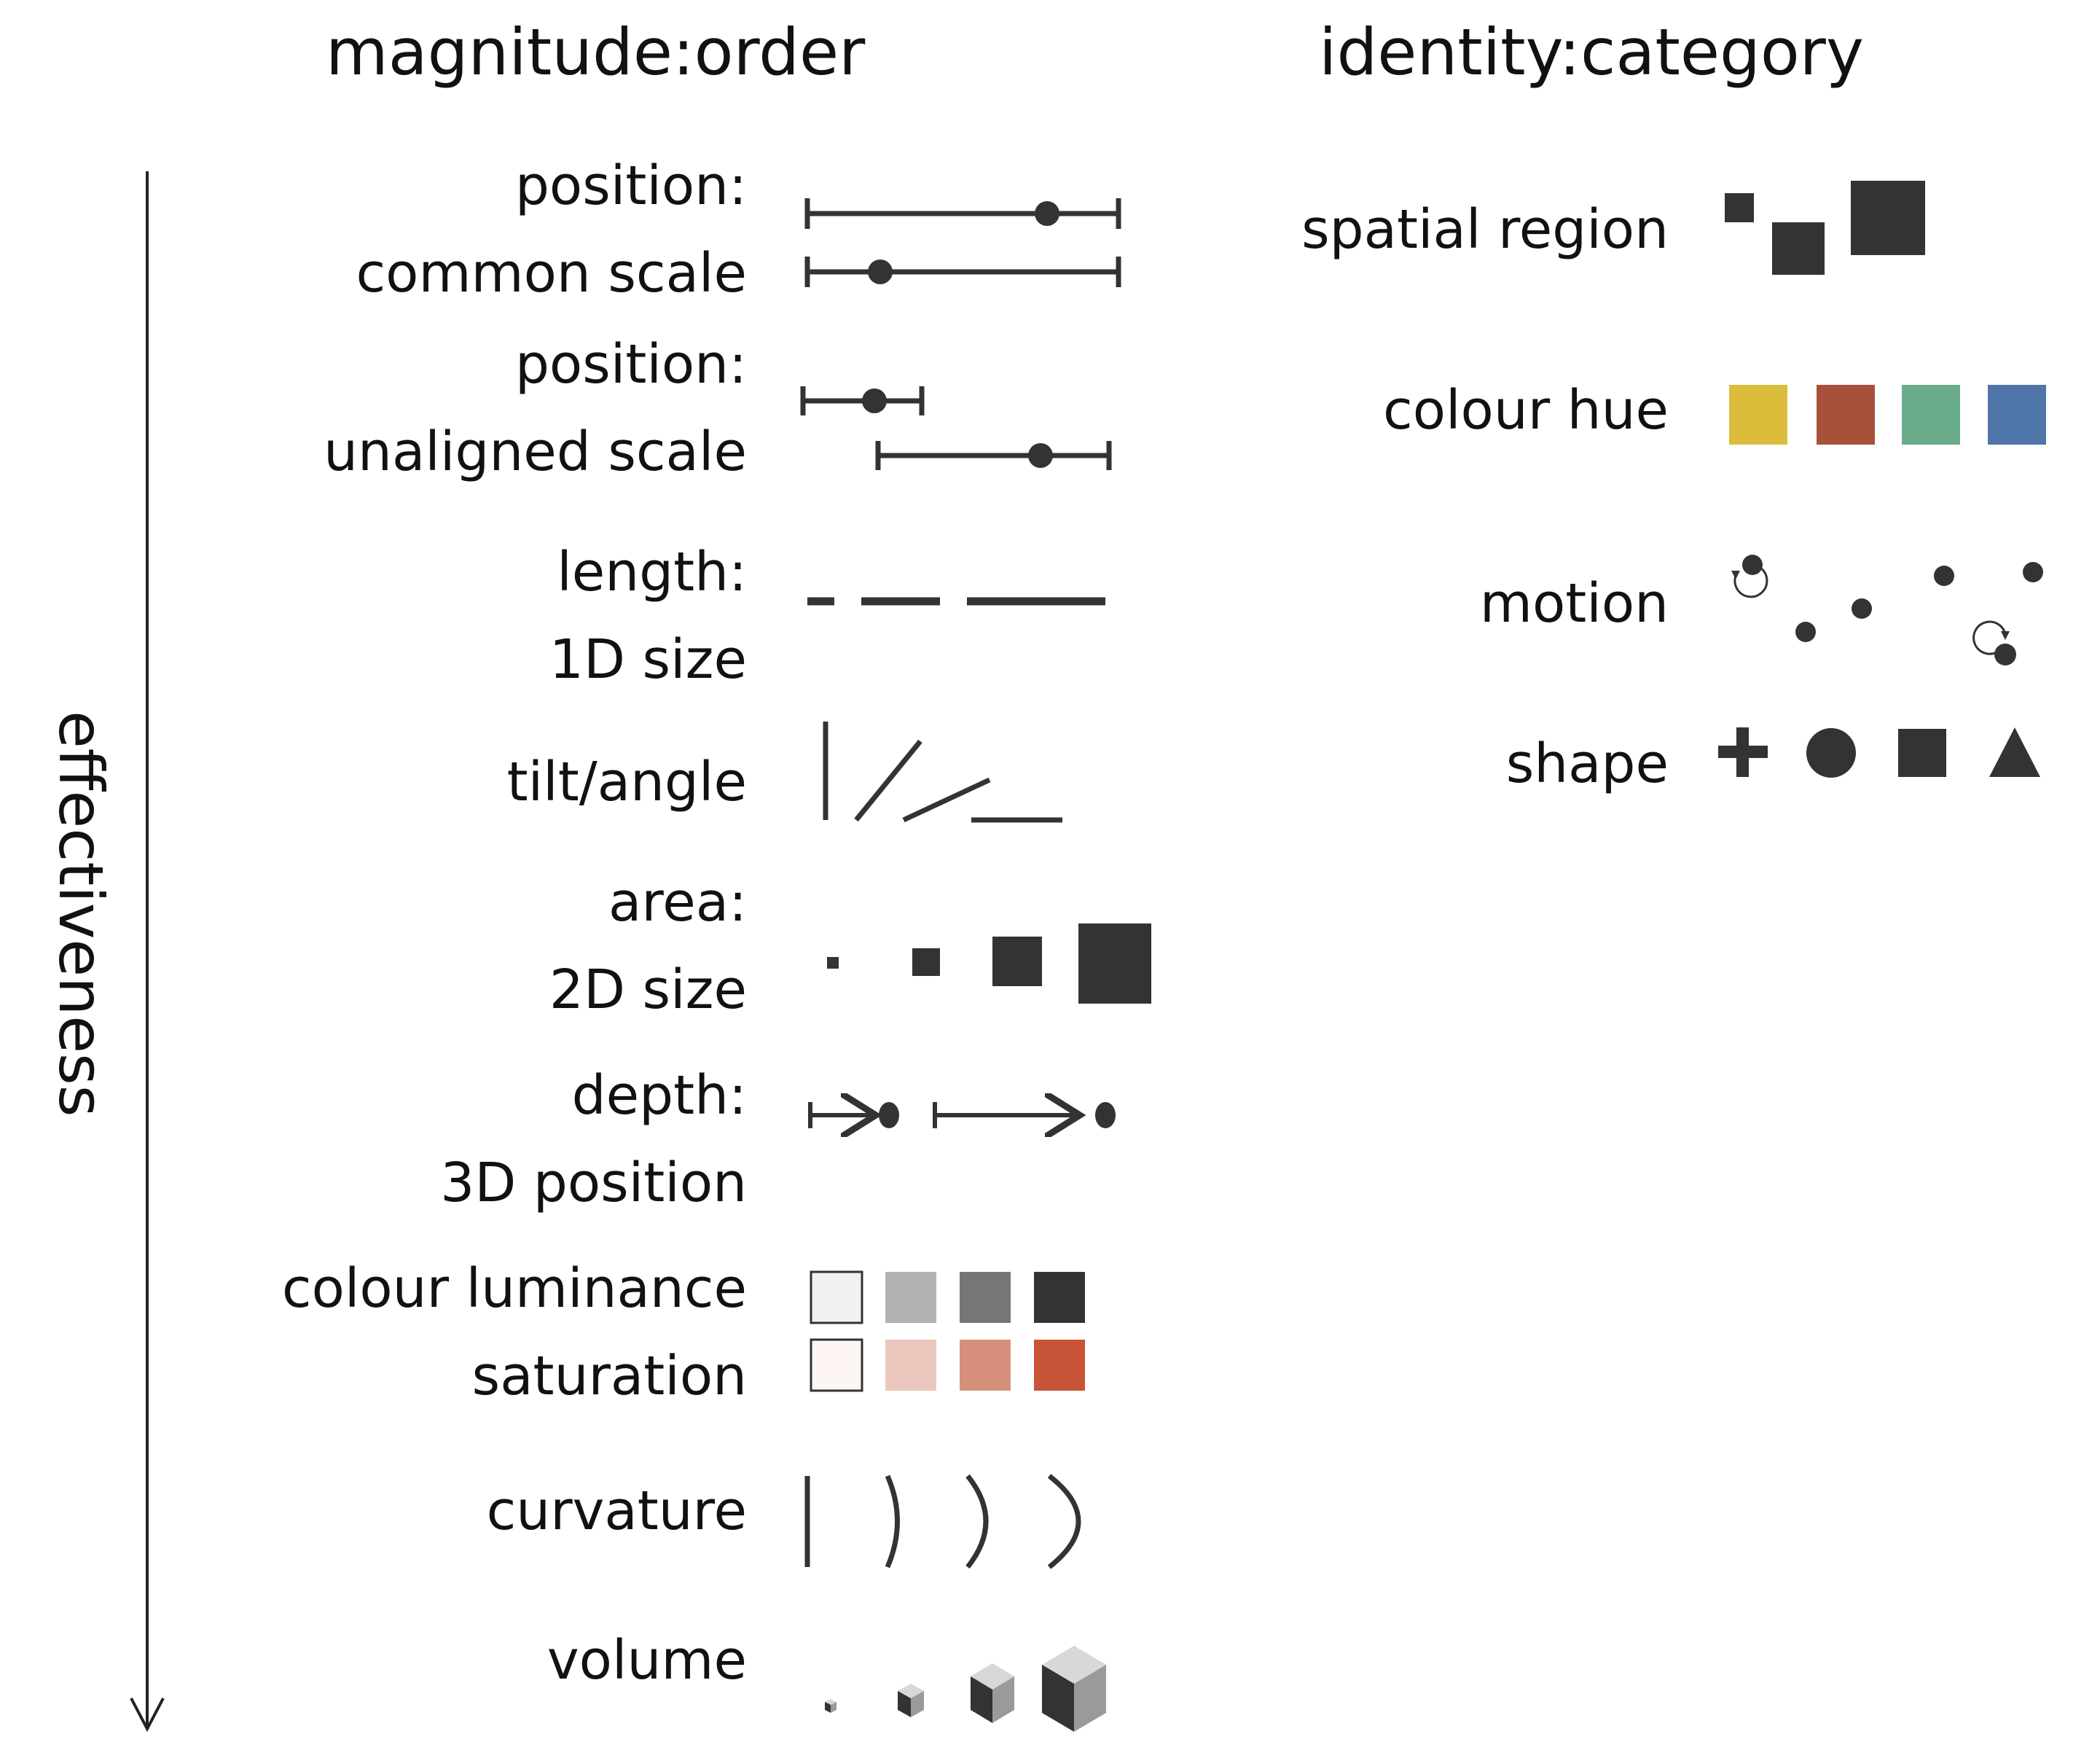 The image size is (2100, 1750). Describe the element at coordinates (677, 902) in the screenshot. I see `channel-label-area-1: area:` at that location.